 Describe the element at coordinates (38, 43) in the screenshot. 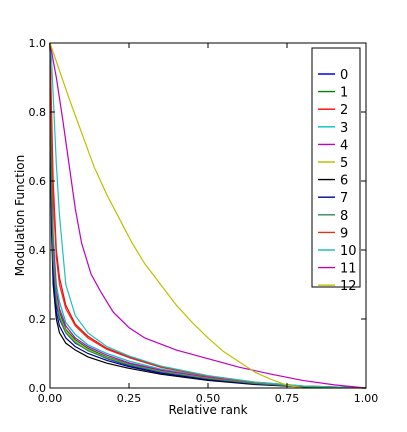

I see `y-tick-label: 1.0` at that location.